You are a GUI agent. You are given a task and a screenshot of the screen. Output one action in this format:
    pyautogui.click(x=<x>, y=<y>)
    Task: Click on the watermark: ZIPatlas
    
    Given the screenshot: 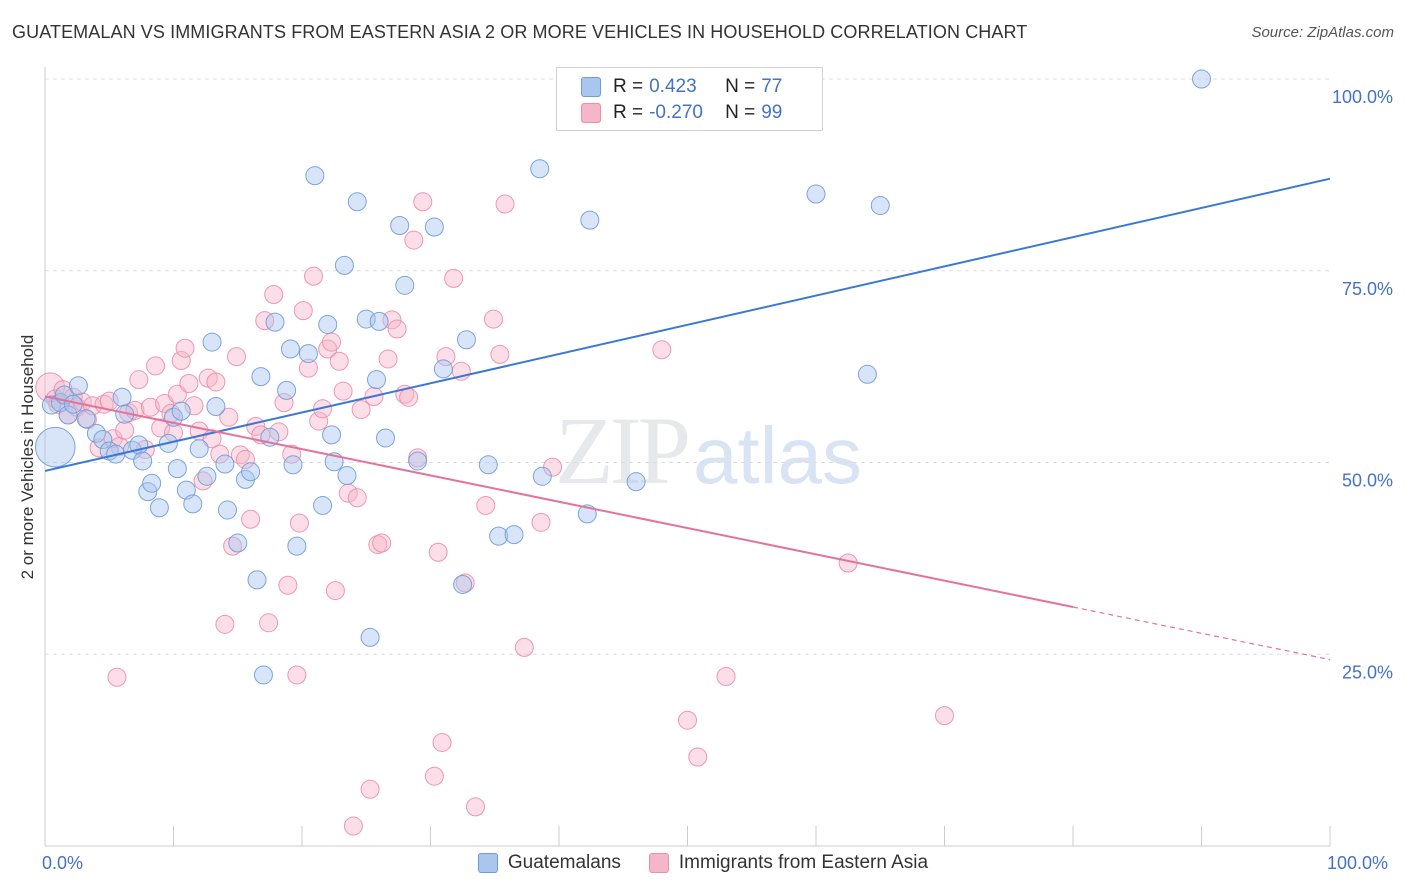 What is the action you would take?
    pyautogui.click(x=708, y=450)
    